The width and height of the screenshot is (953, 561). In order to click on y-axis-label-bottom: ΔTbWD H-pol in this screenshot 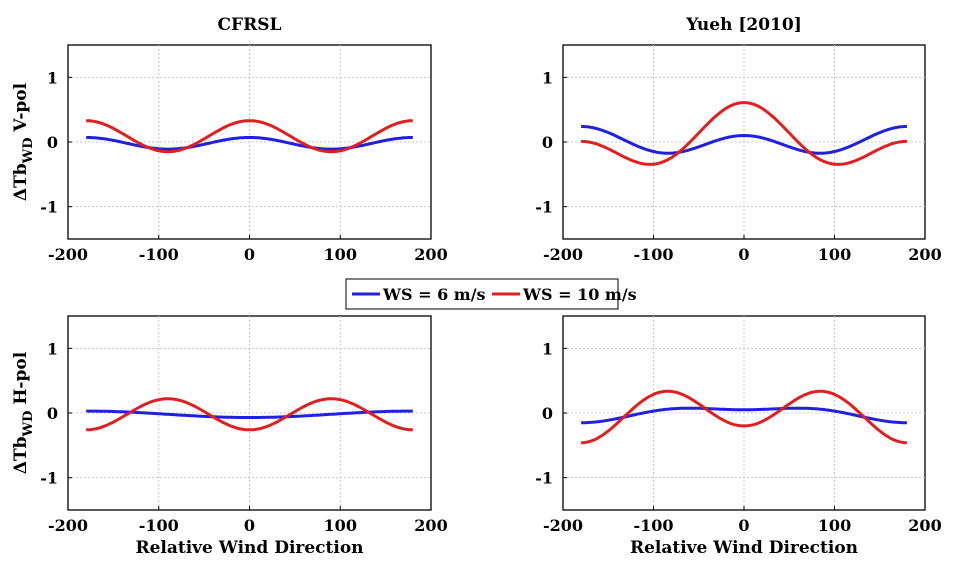, I will do `click(23, 412)`.